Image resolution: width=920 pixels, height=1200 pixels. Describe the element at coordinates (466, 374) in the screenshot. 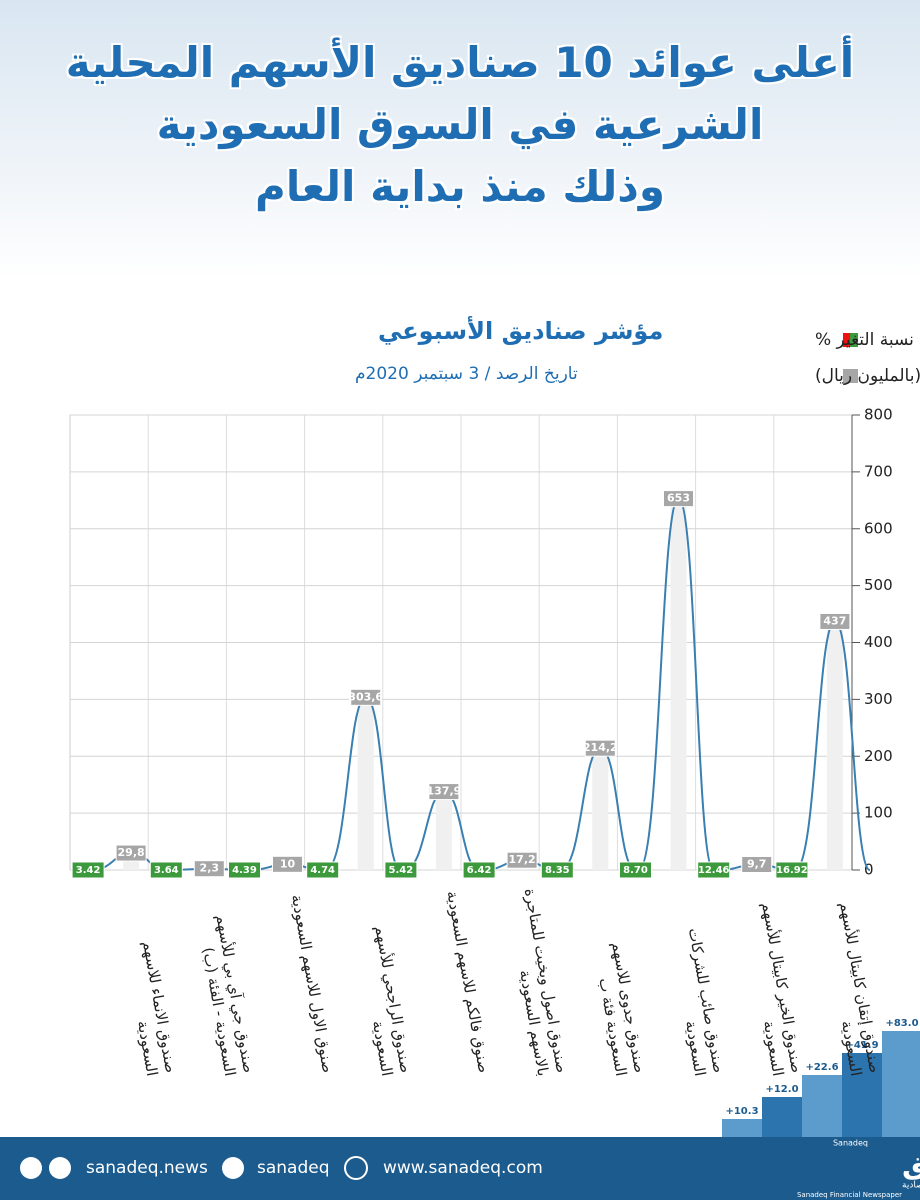

I see `date-note: تاريخ الرصد / 3 سبتمبر 2020م` at that location.